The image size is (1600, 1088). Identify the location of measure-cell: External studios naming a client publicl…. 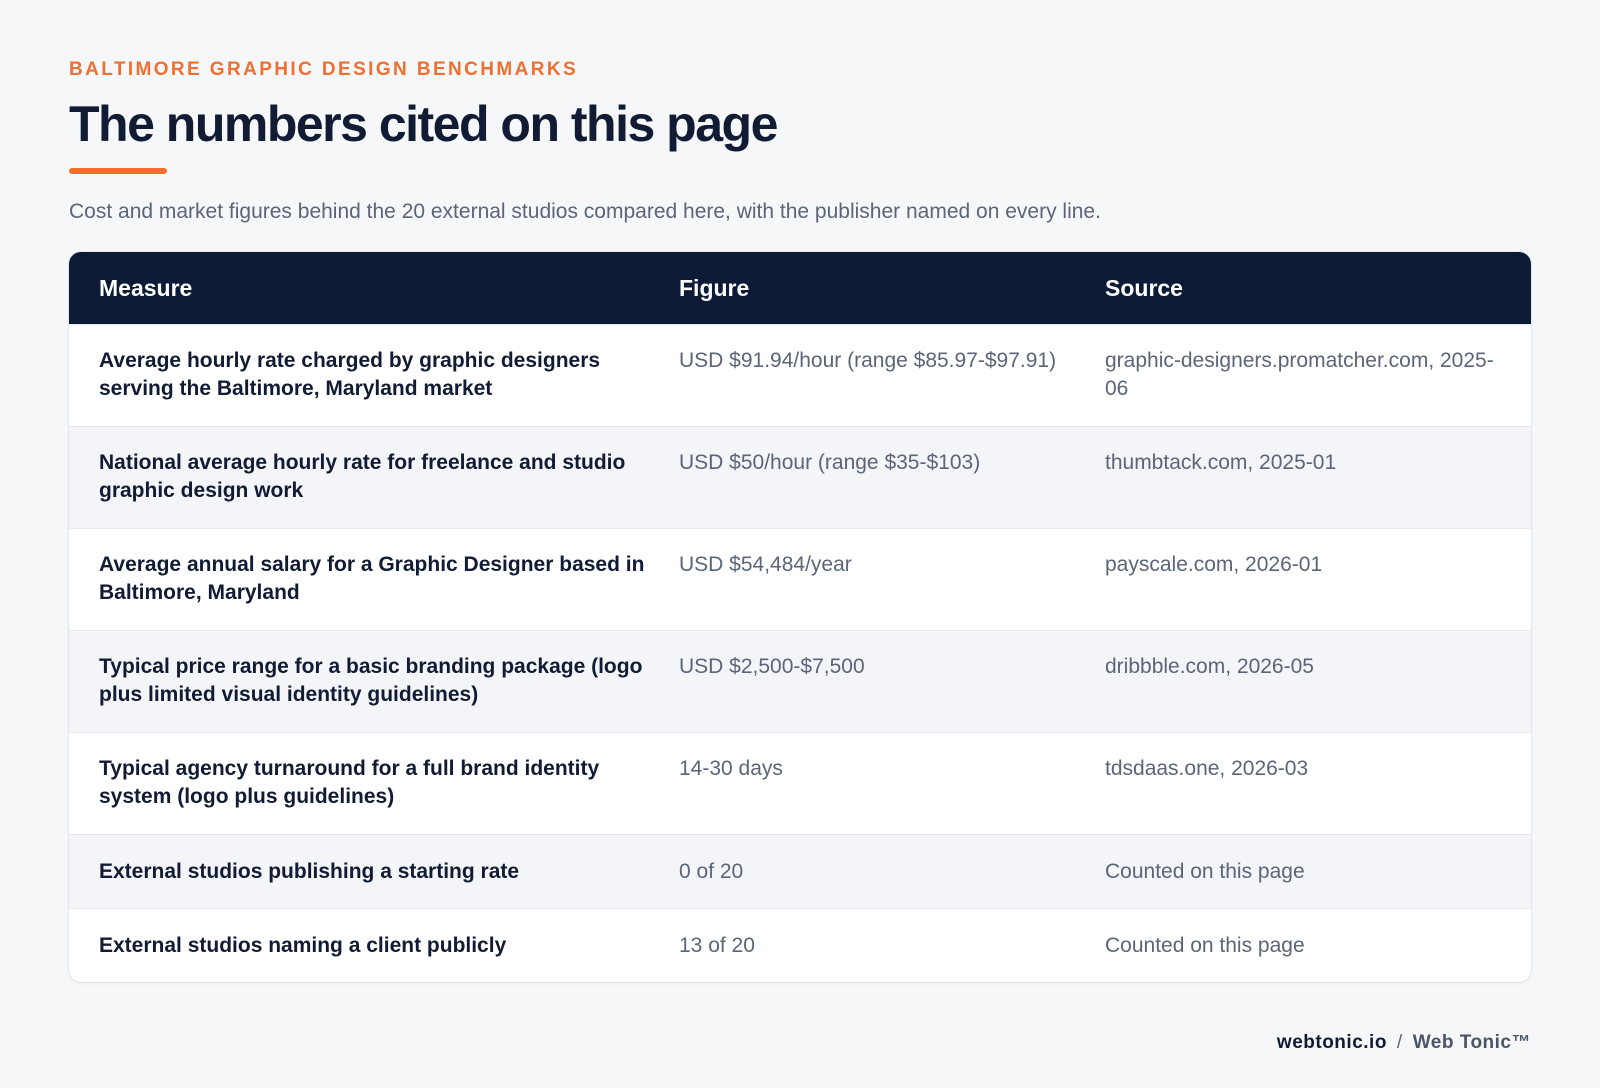
(303, 945).